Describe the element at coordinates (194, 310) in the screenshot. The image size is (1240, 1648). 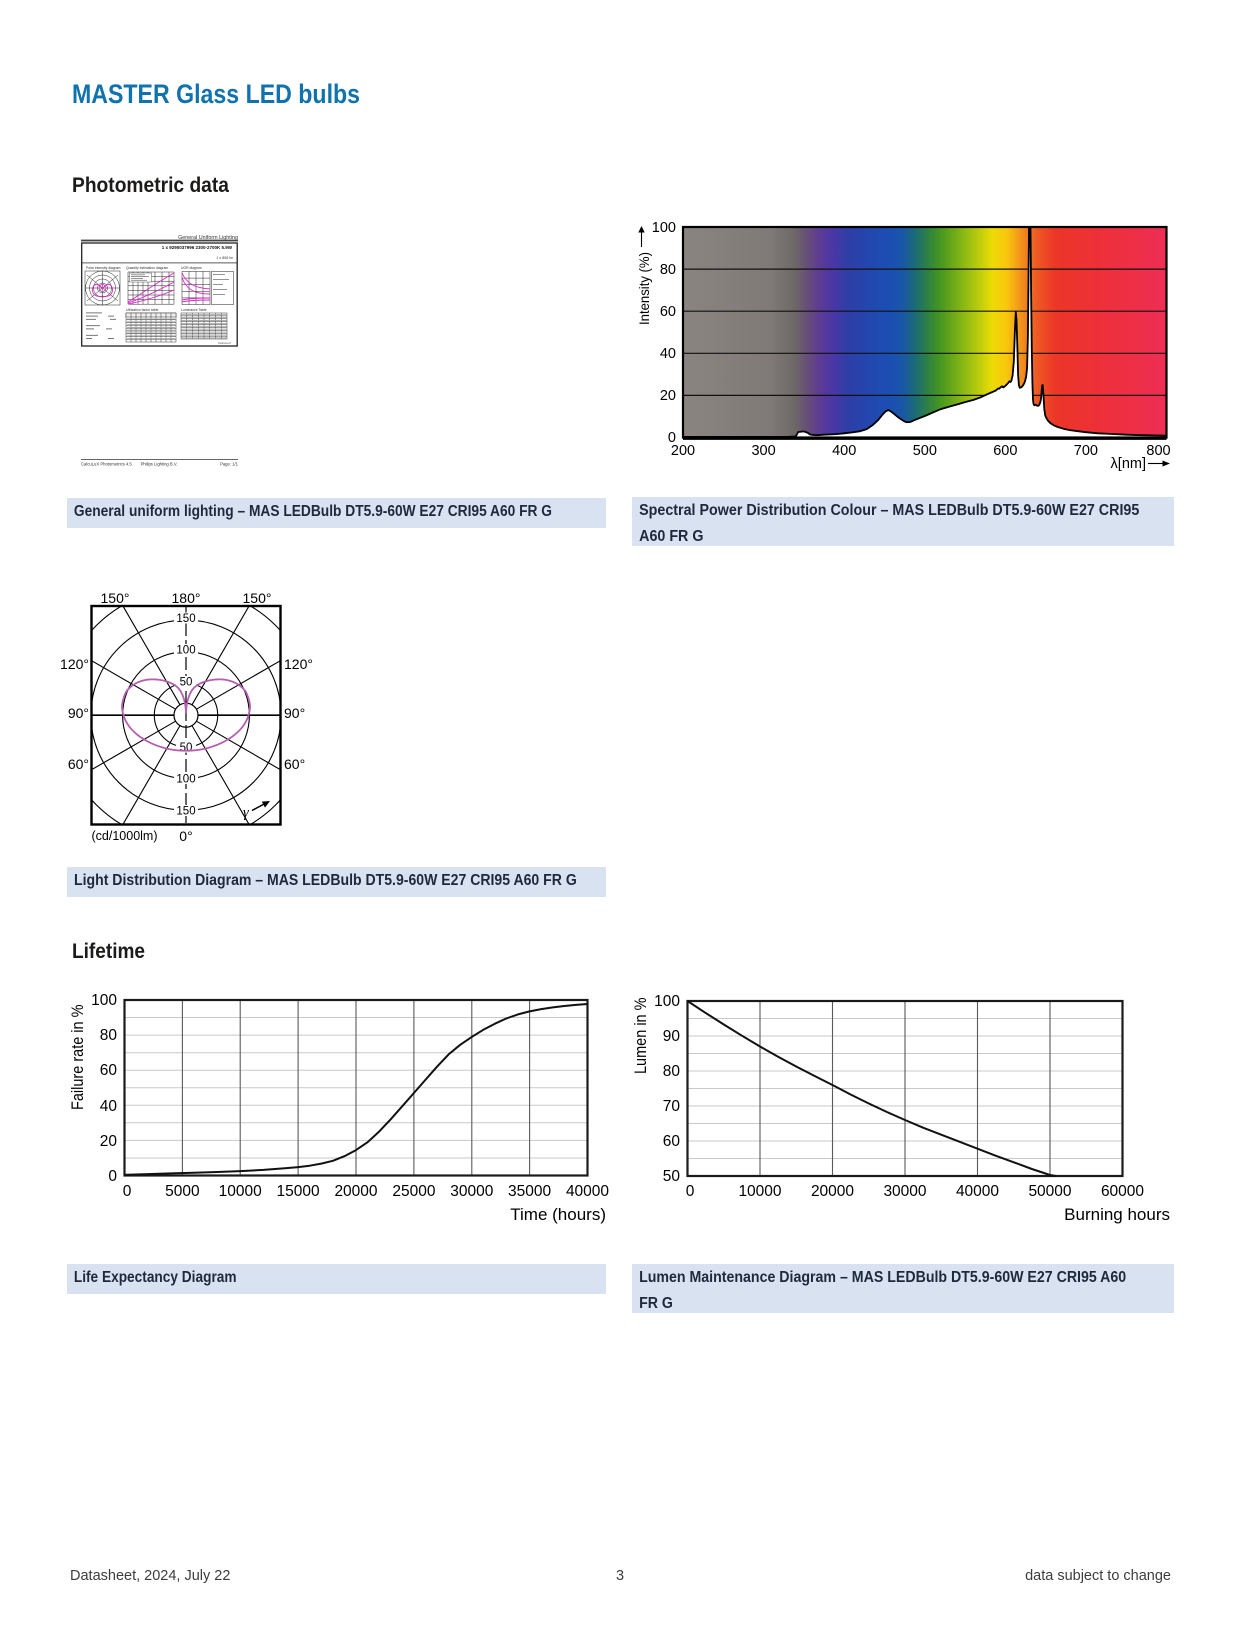
I see `svg-text: Luminance Table` at that location.